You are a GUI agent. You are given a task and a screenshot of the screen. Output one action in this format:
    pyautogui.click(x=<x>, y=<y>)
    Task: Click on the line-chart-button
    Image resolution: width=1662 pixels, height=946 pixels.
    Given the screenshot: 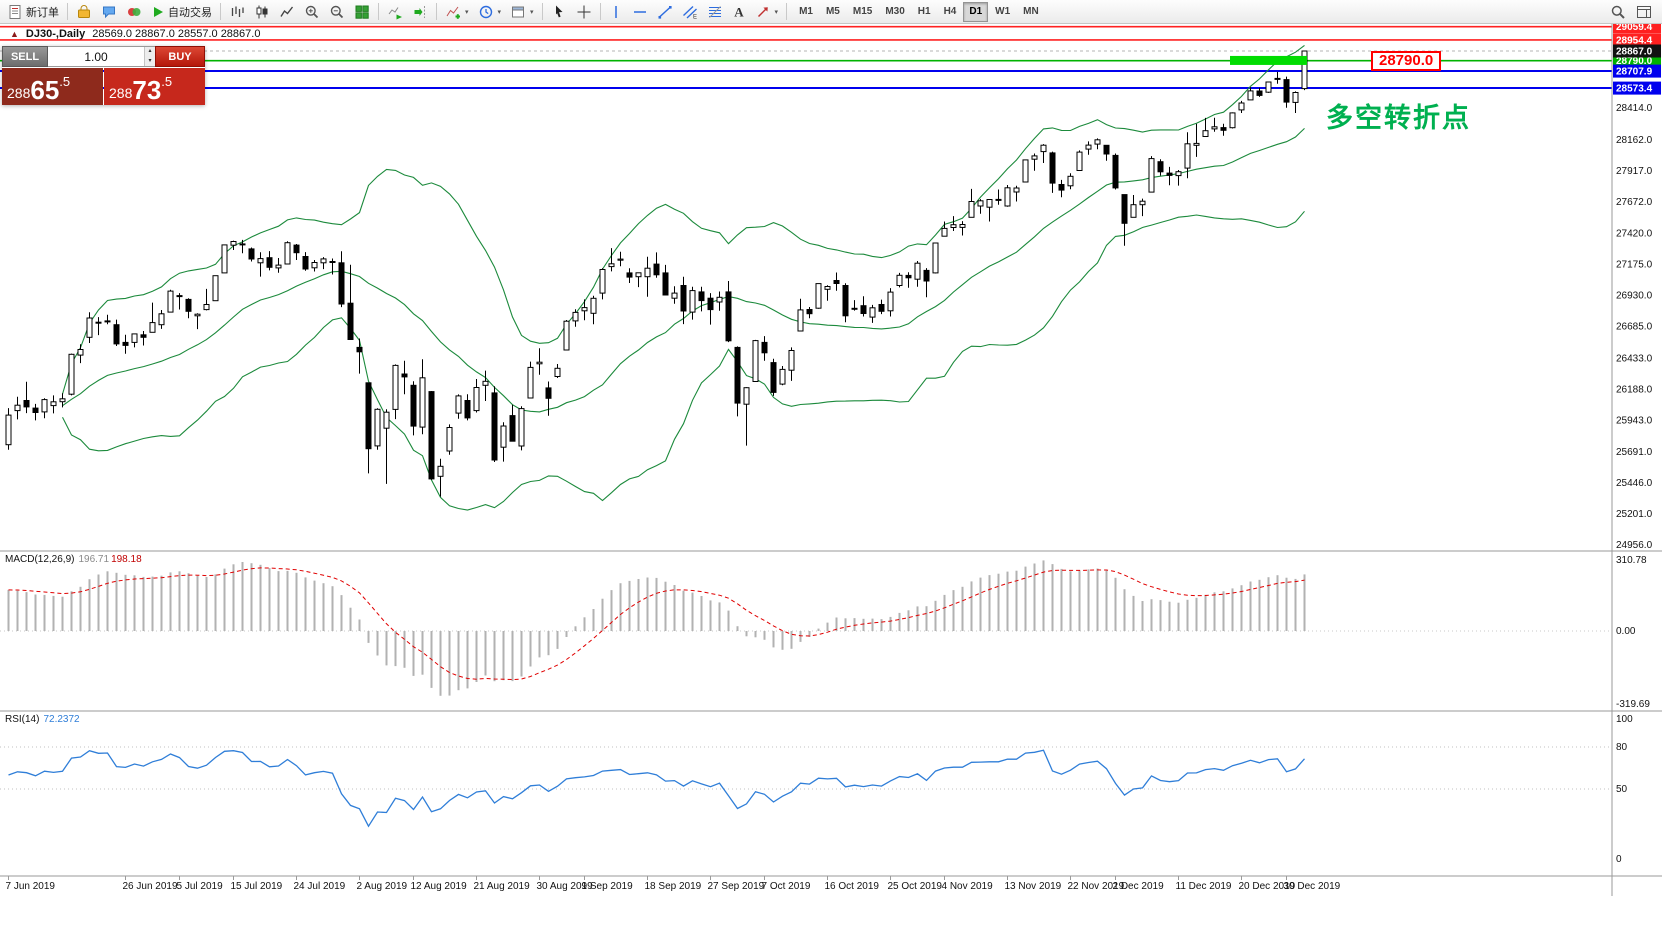 What is the action you would take?
    pyautogui.click(x=287, y=11)
    